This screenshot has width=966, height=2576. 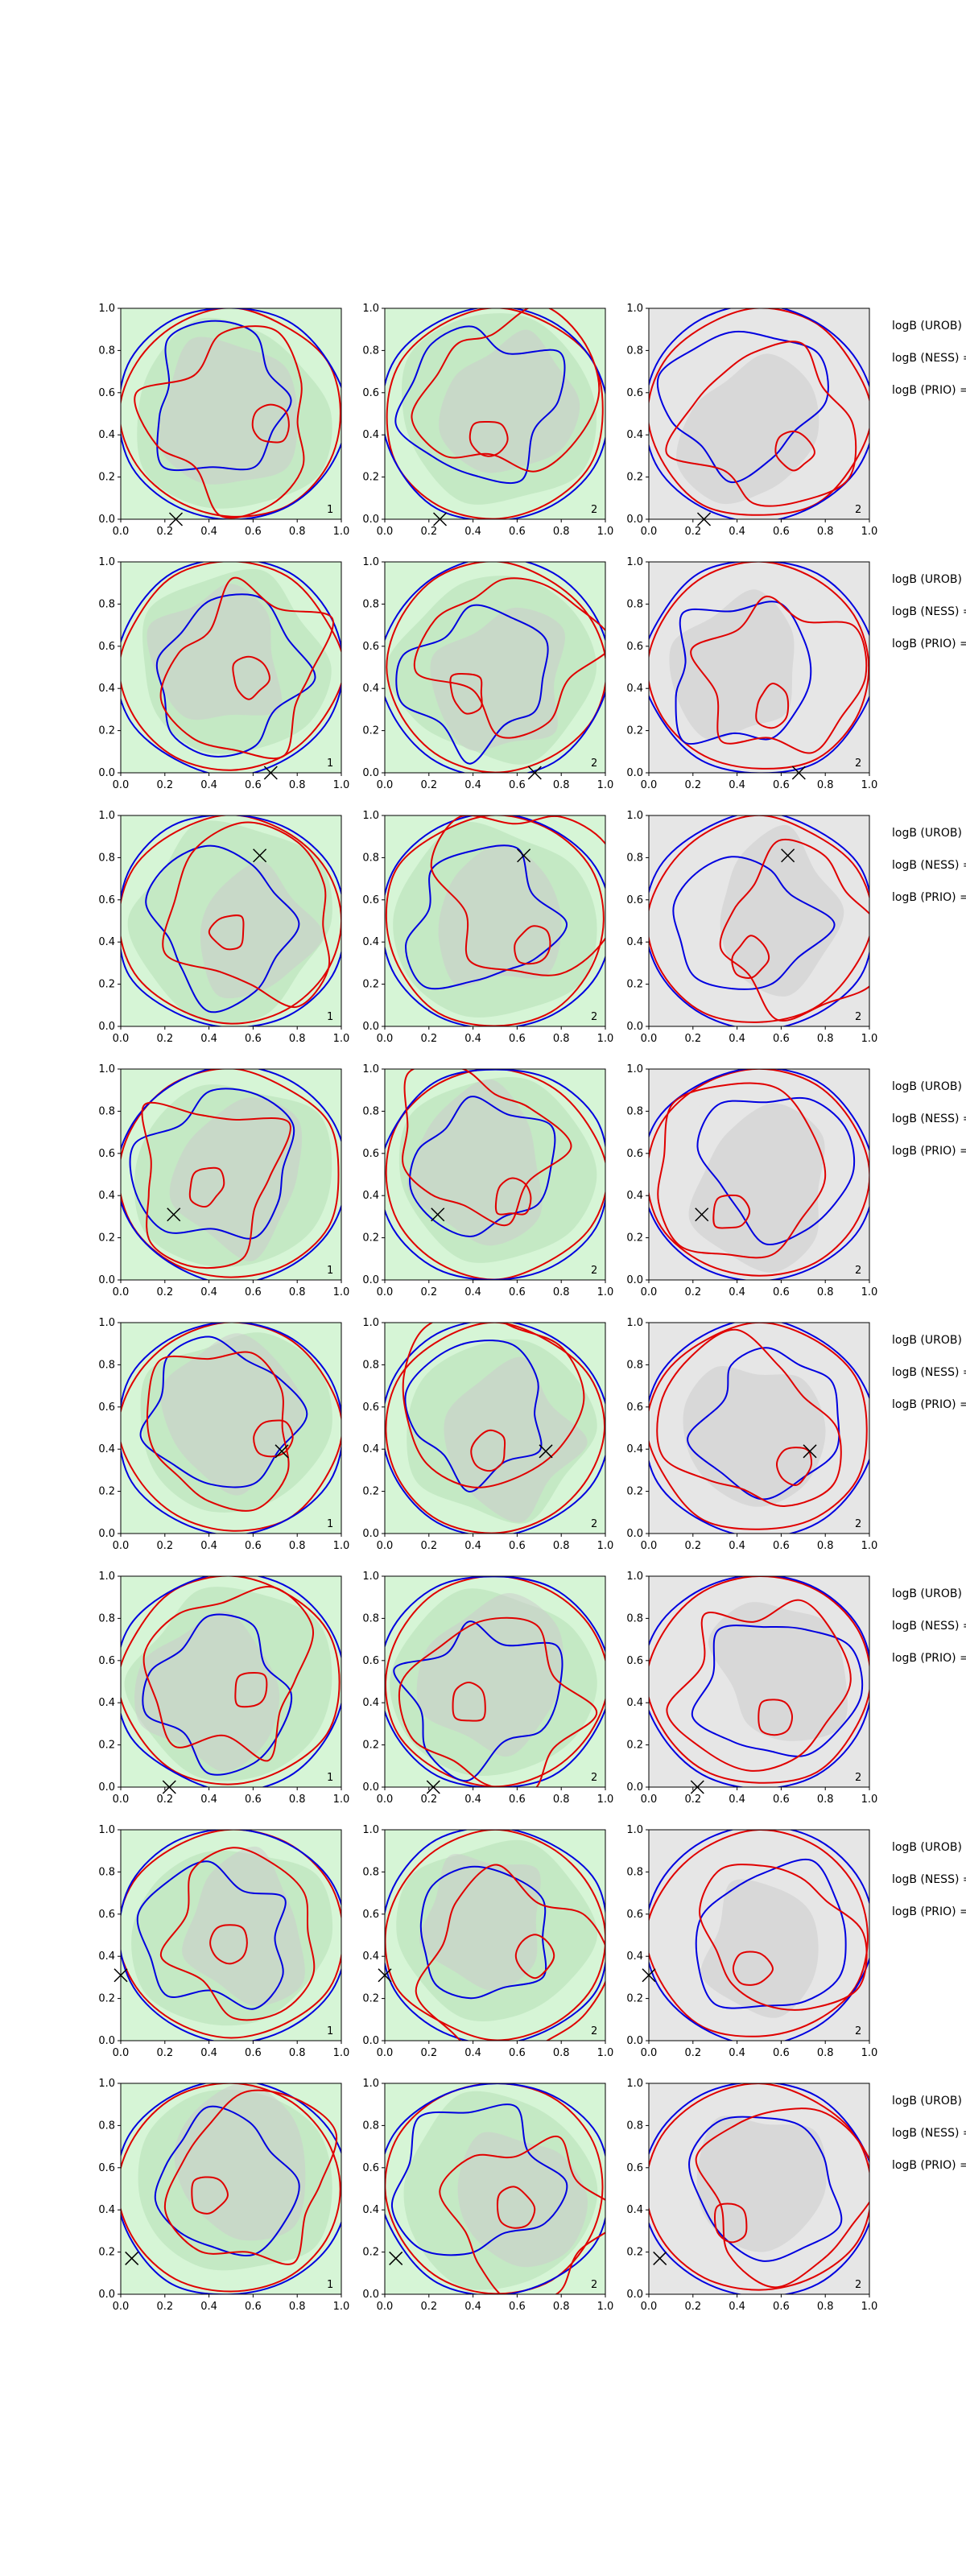 I want to click on panel-r1-c1: 1 0.0 0.2 0.4 0.6 0.8 1.0 0.0 0.2 0.4 0.6 0.8 1.0, so click(x=223, y=421).